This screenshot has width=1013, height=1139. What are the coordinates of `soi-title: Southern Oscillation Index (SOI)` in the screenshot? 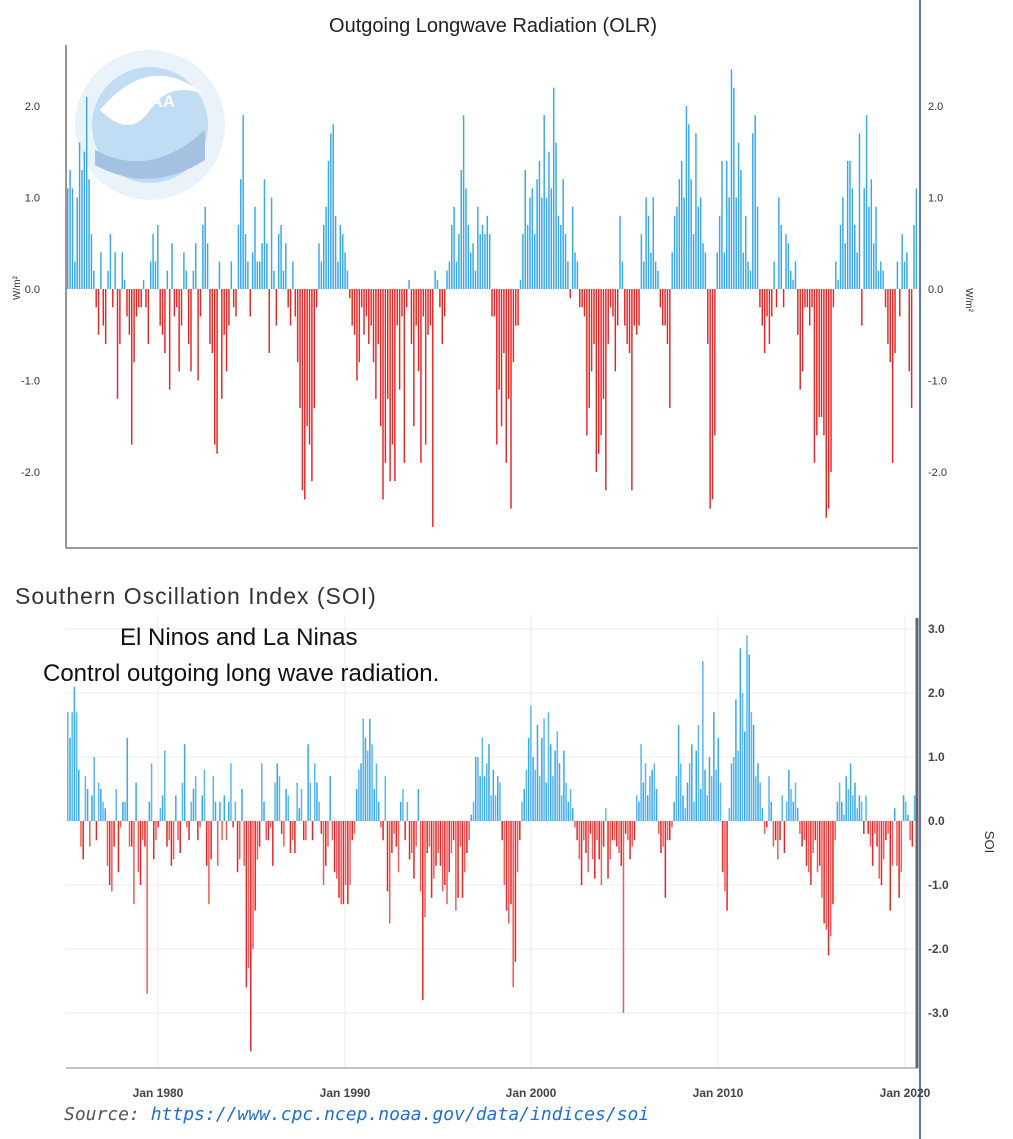 It's located at (196, 596).